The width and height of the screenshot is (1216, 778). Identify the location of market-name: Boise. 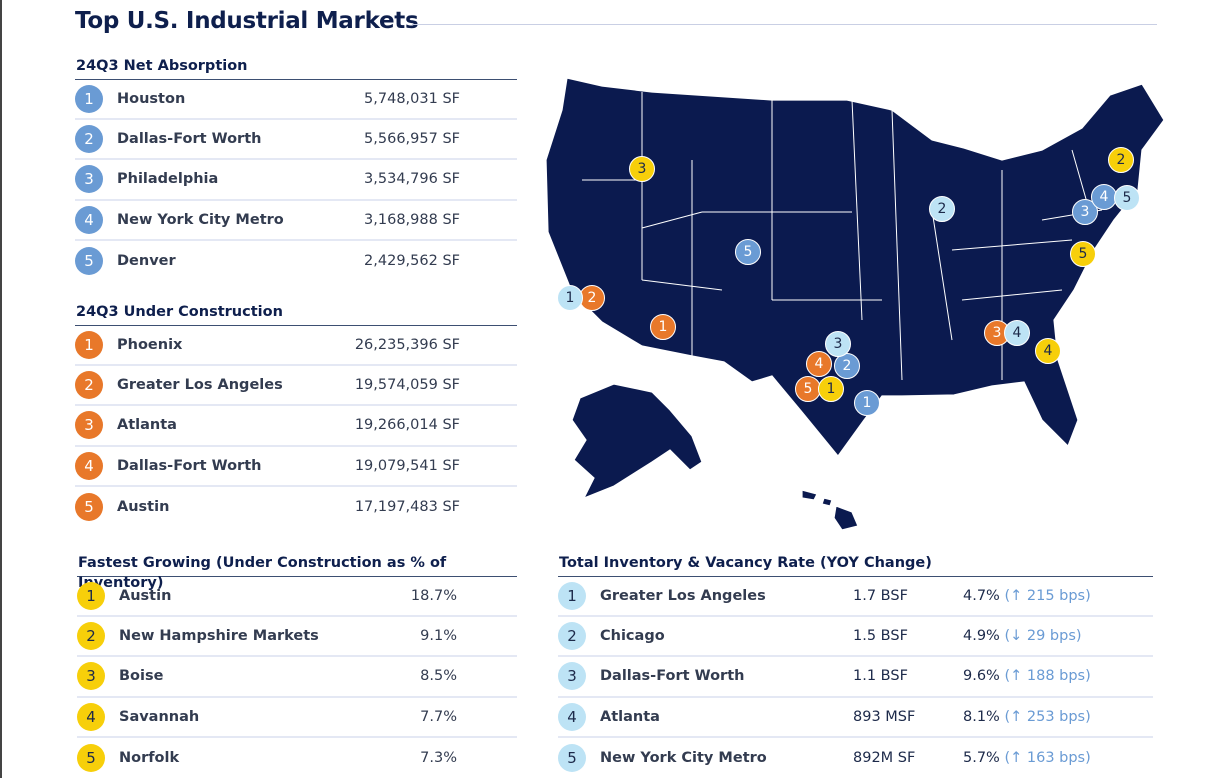
(141, 676).